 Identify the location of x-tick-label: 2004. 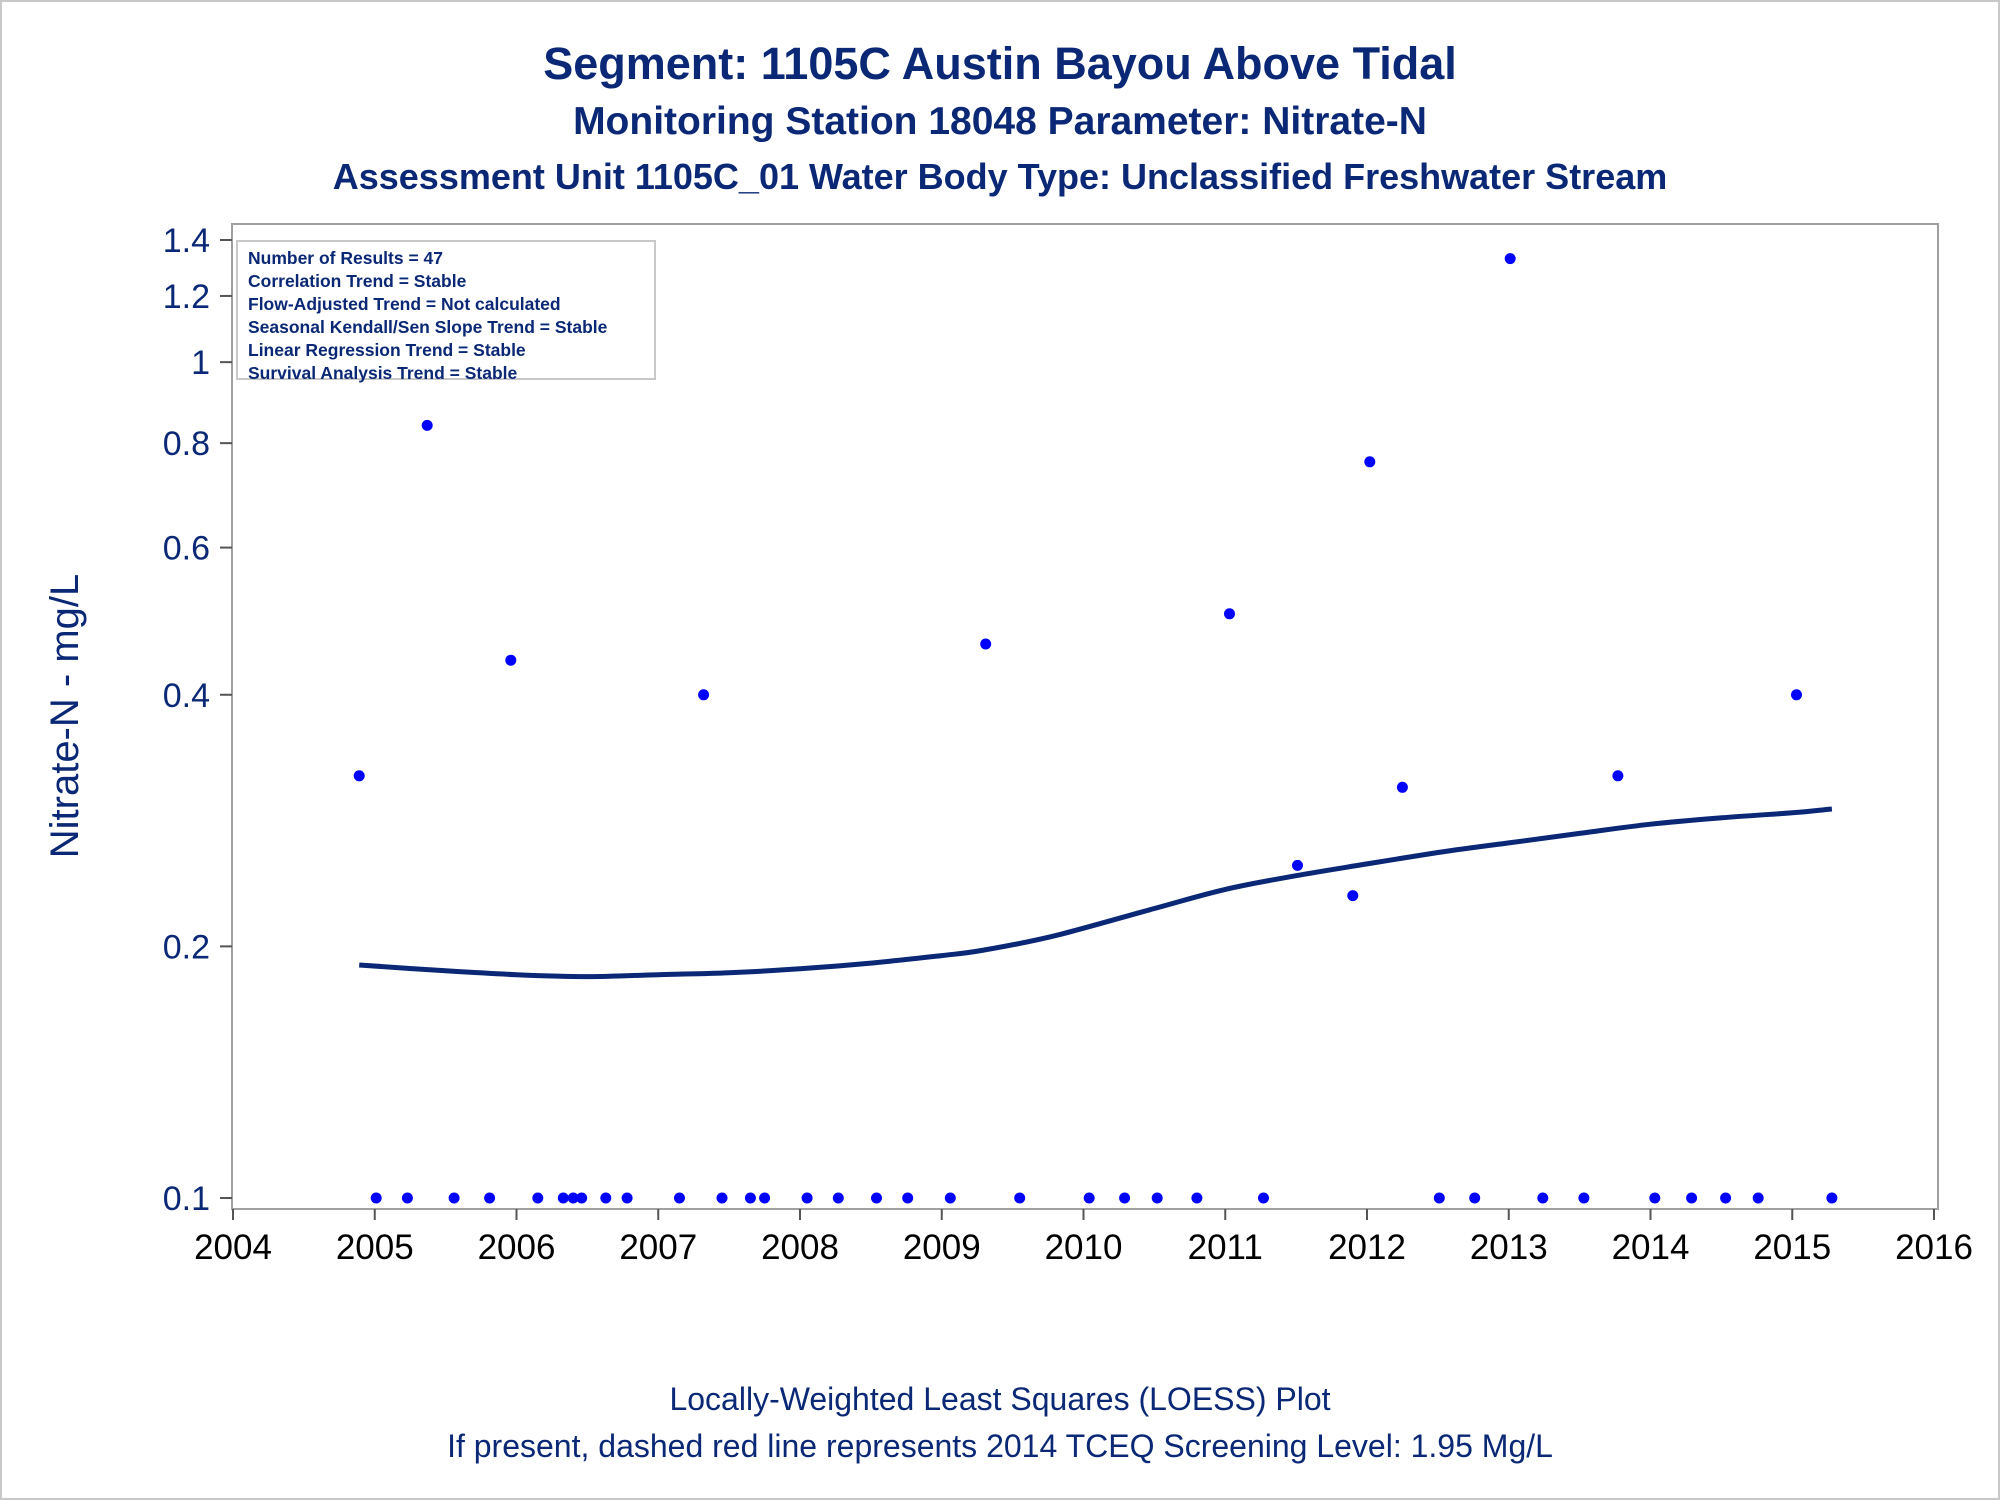
(233, 1247).